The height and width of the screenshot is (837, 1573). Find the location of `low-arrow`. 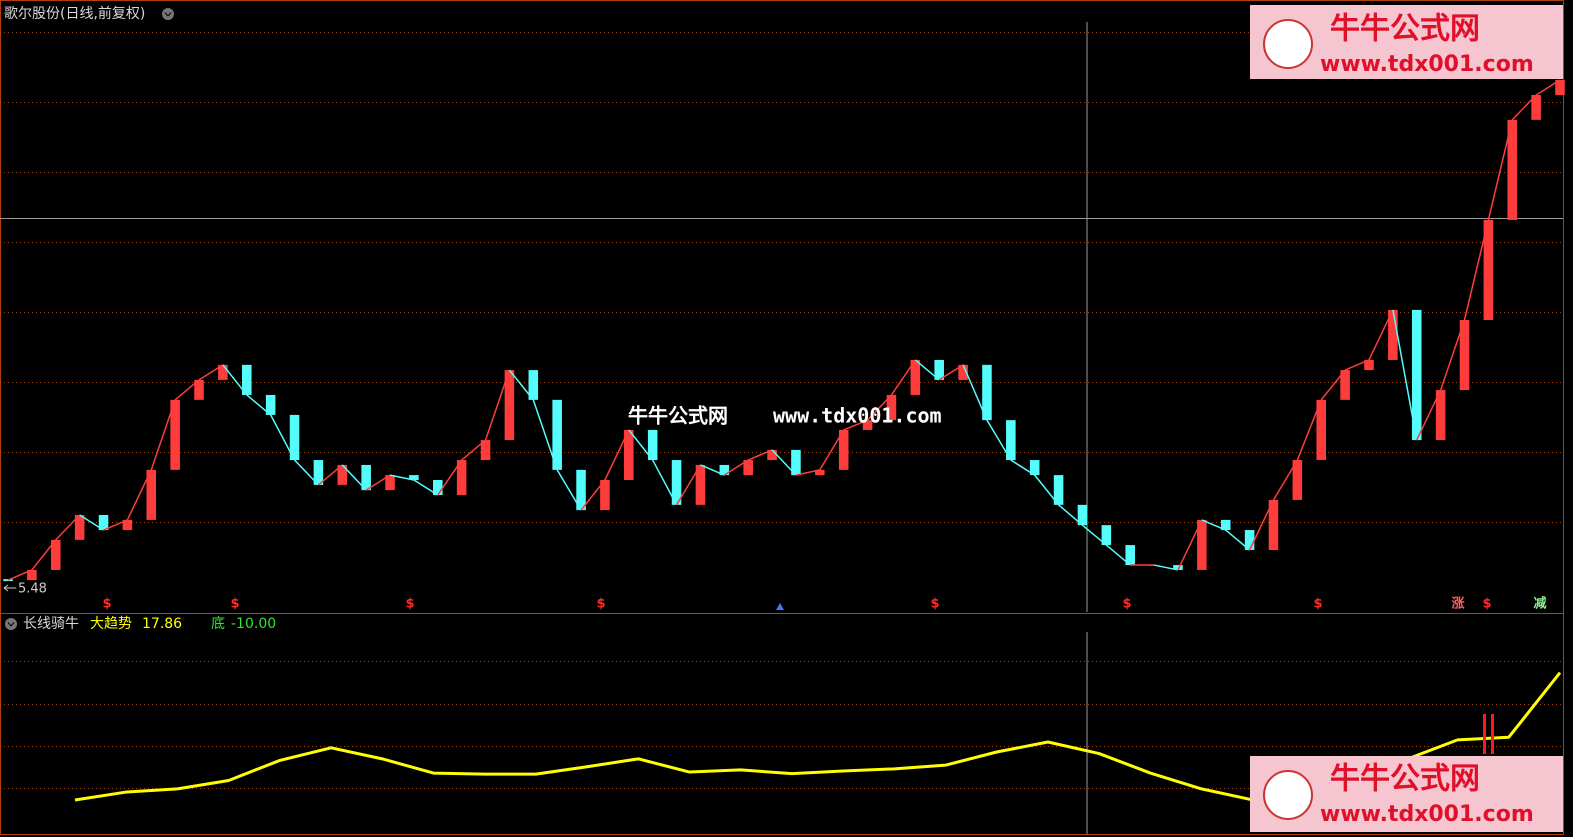

low-arrow is located at coordinates (9, 588).